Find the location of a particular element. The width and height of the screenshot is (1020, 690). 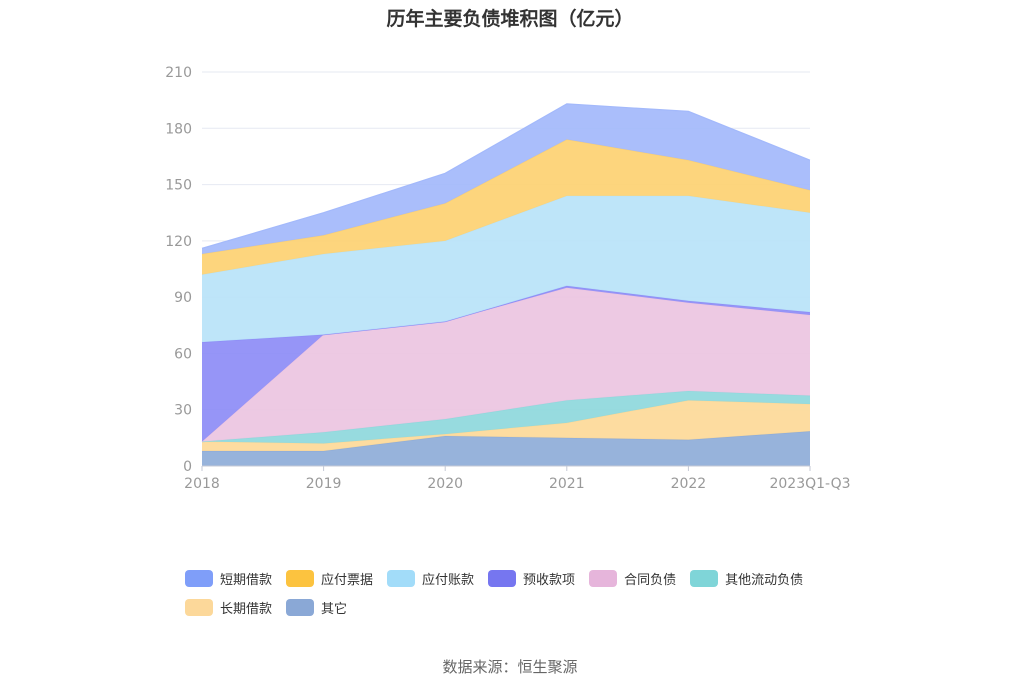

area-edge-line is located at coordinates (506, 176).